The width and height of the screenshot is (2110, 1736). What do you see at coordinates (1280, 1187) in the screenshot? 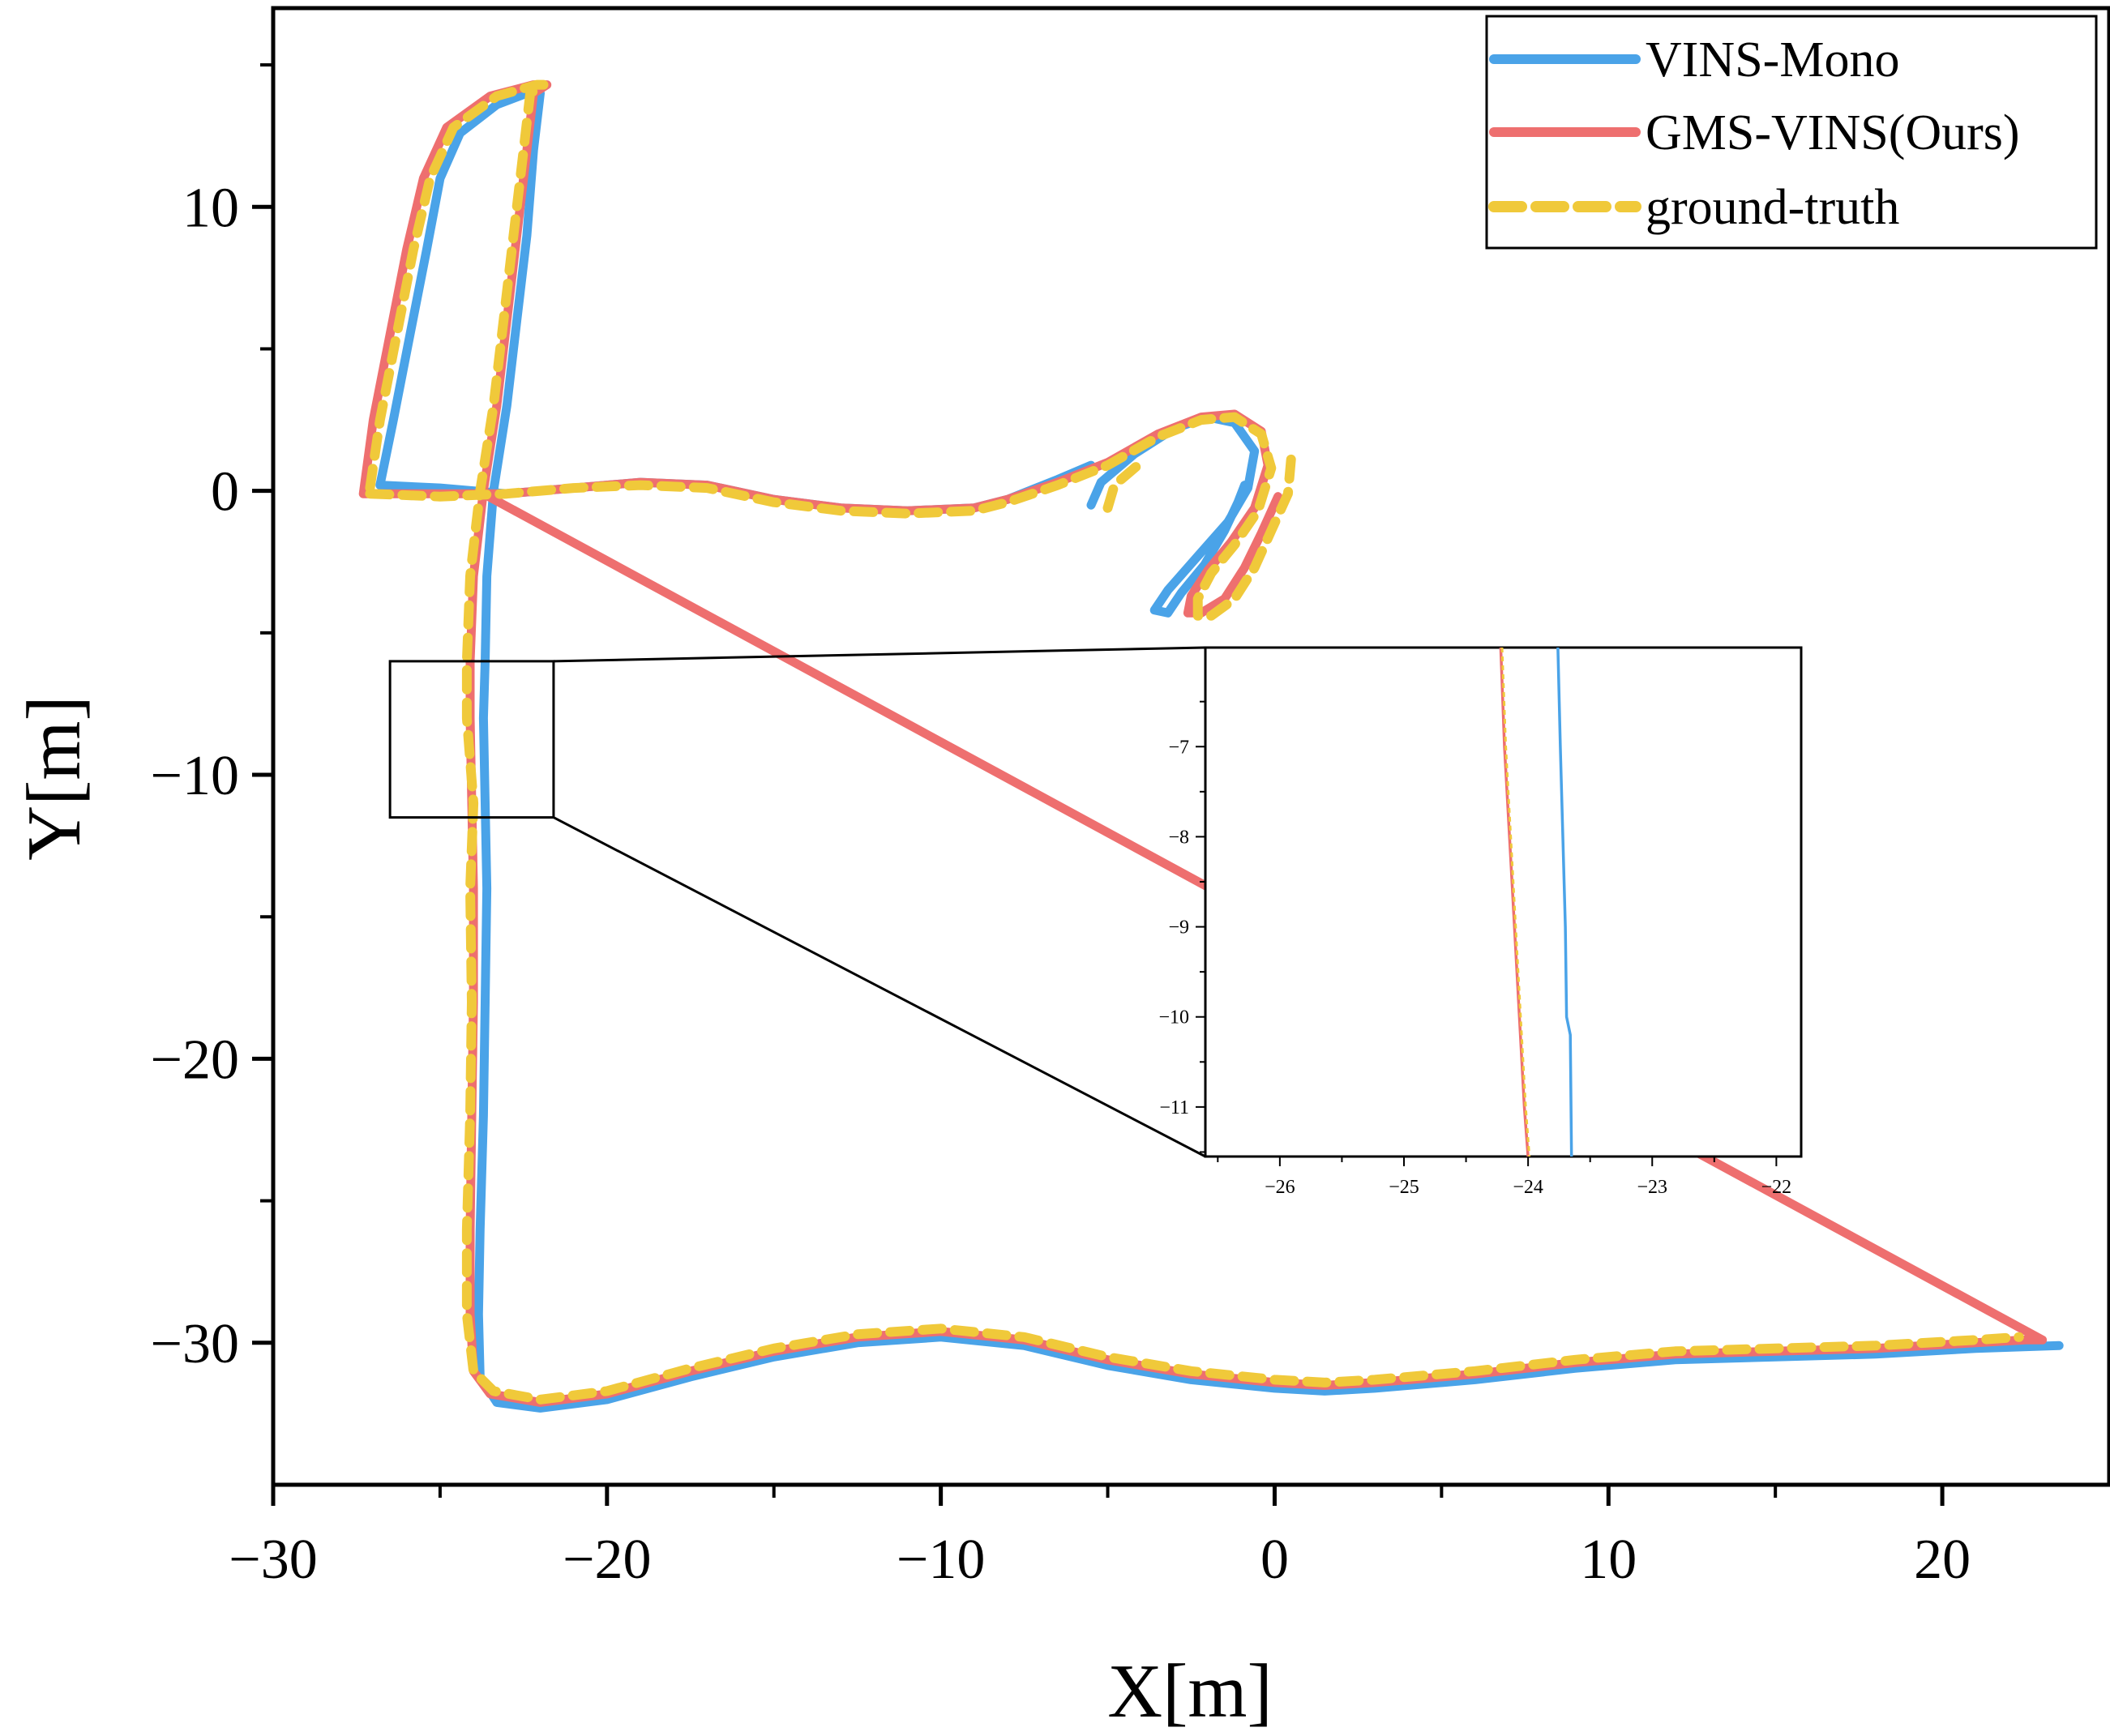
I see `inset-x-tick-label: −26` at bounding box center [1280, 1187].